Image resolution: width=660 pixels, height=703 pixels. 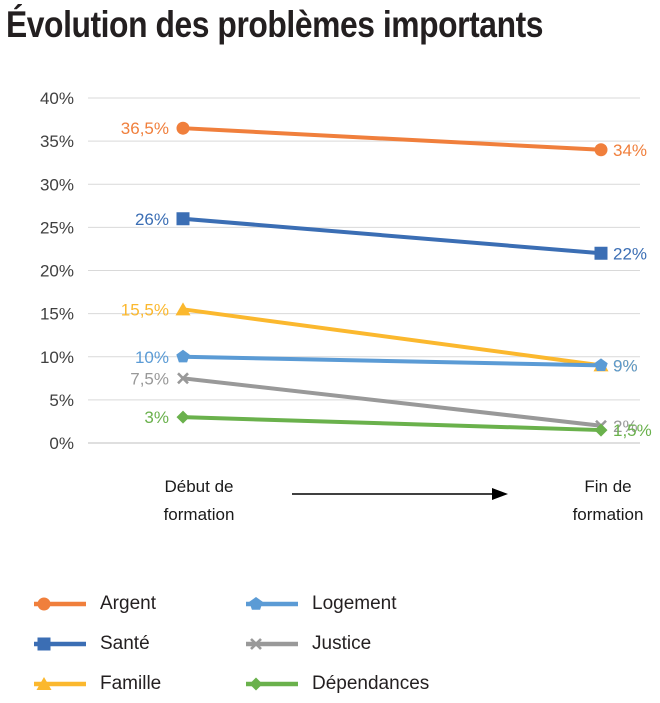 I want to click on series-line-famille, so click(x=392, y=337).